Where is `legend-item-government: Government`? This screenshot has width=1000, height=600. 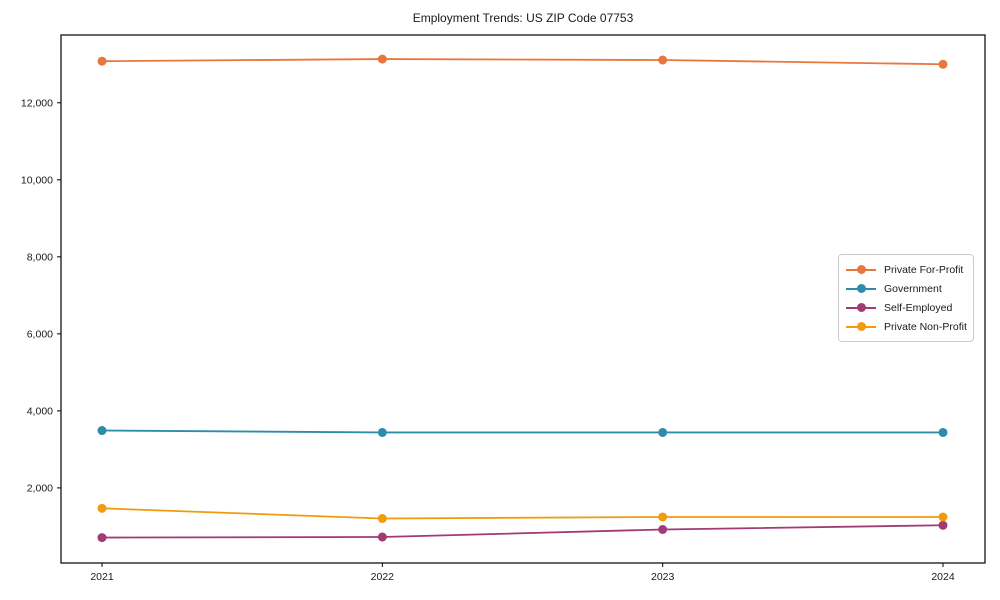 legend-item-government: Government is located at coordinates (906, 288).